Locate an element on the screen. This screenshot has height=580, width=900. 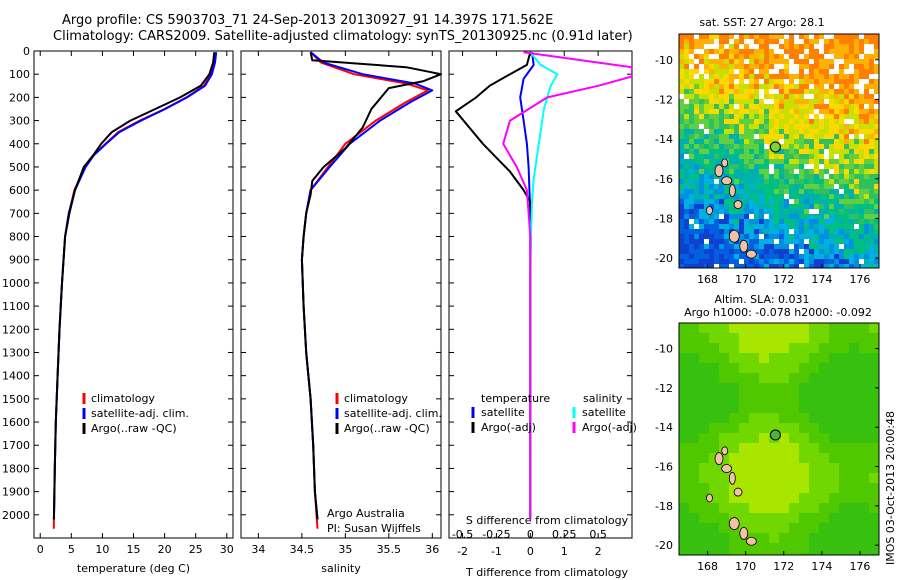
sst_map-ytick-label: -18 is located at coordinates (664, 218).